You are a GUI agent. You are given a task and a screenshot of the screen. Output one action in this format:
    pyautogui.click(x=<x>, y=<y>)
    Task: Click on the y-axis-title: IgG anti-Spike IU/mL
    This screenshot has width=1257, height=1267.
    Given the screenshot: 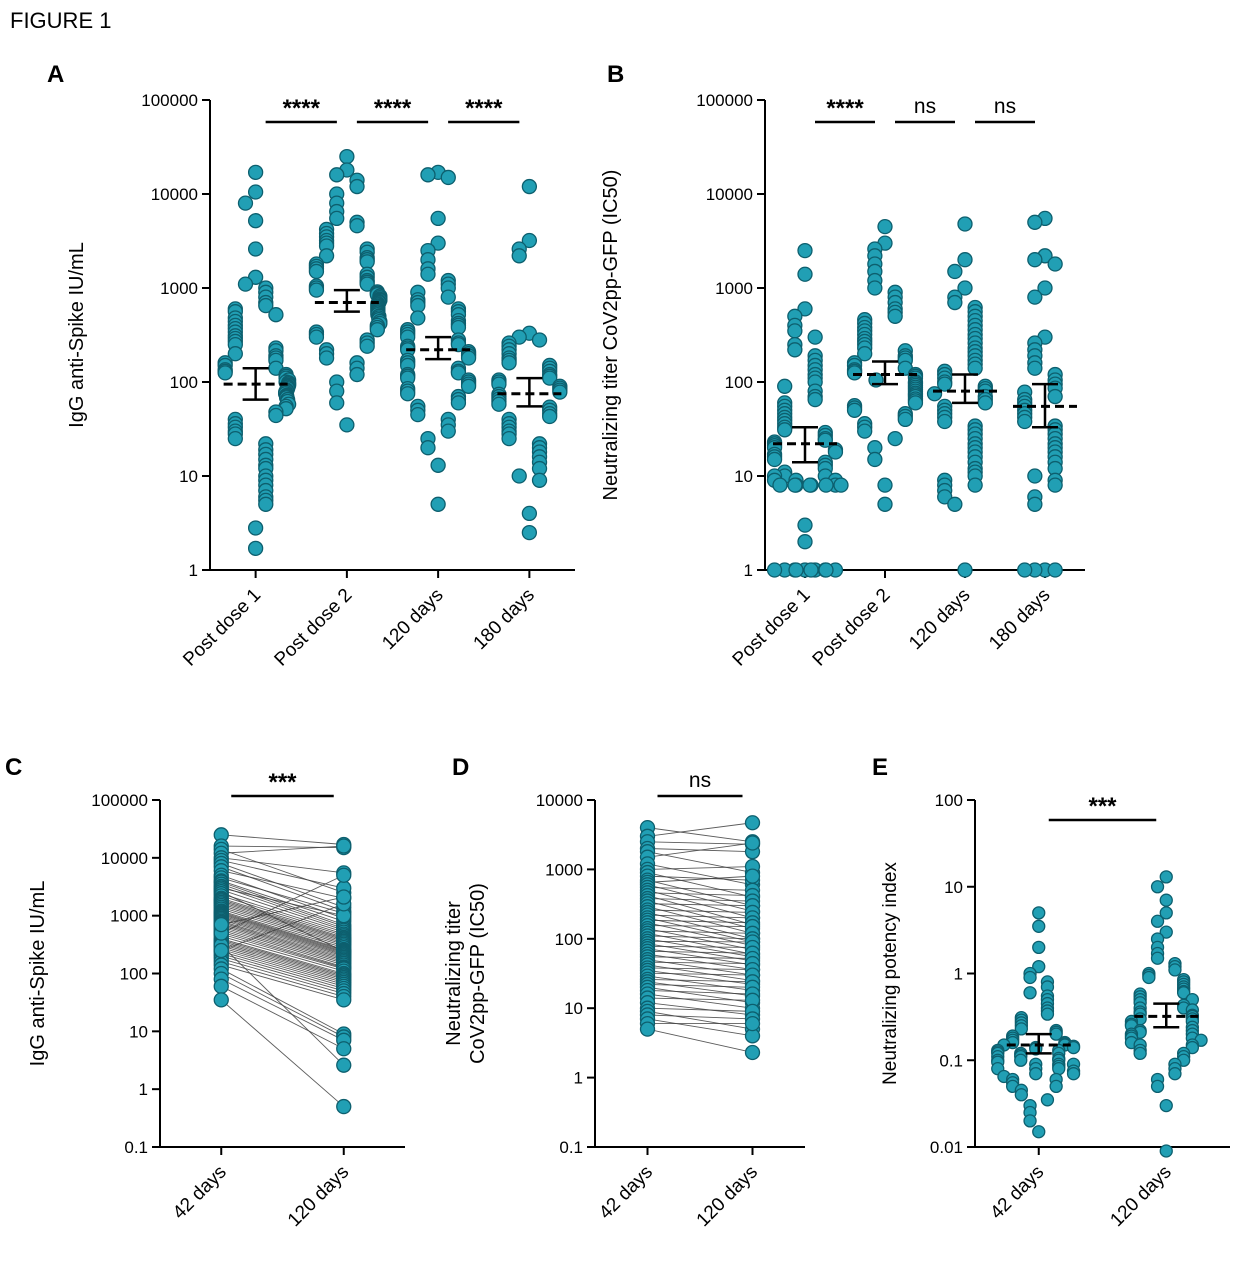 What is the action you would take?
    pyautogui.click(x=38, y=974)
    